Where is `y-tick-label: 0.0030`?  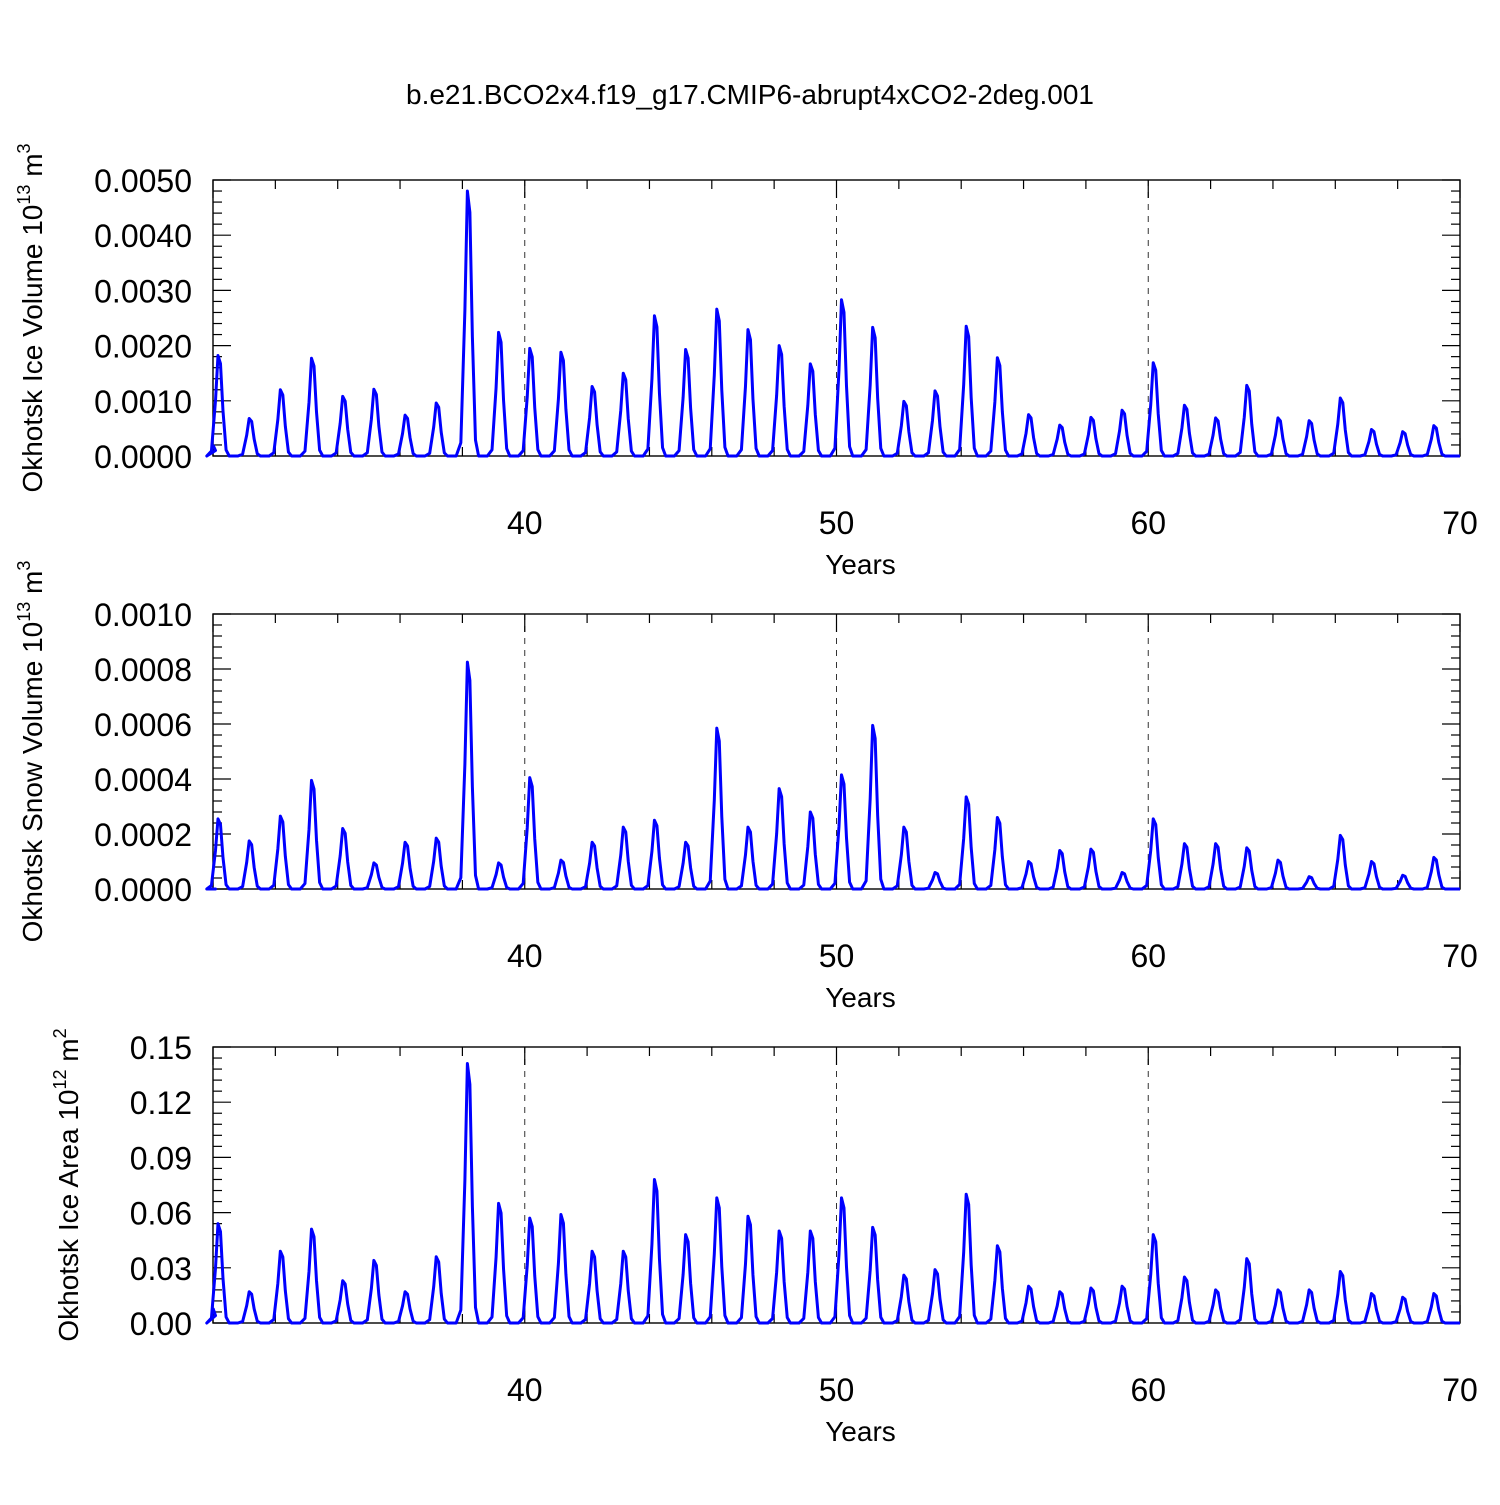 y-tick-label: 0.0030 is located at coordinates (143, 291).